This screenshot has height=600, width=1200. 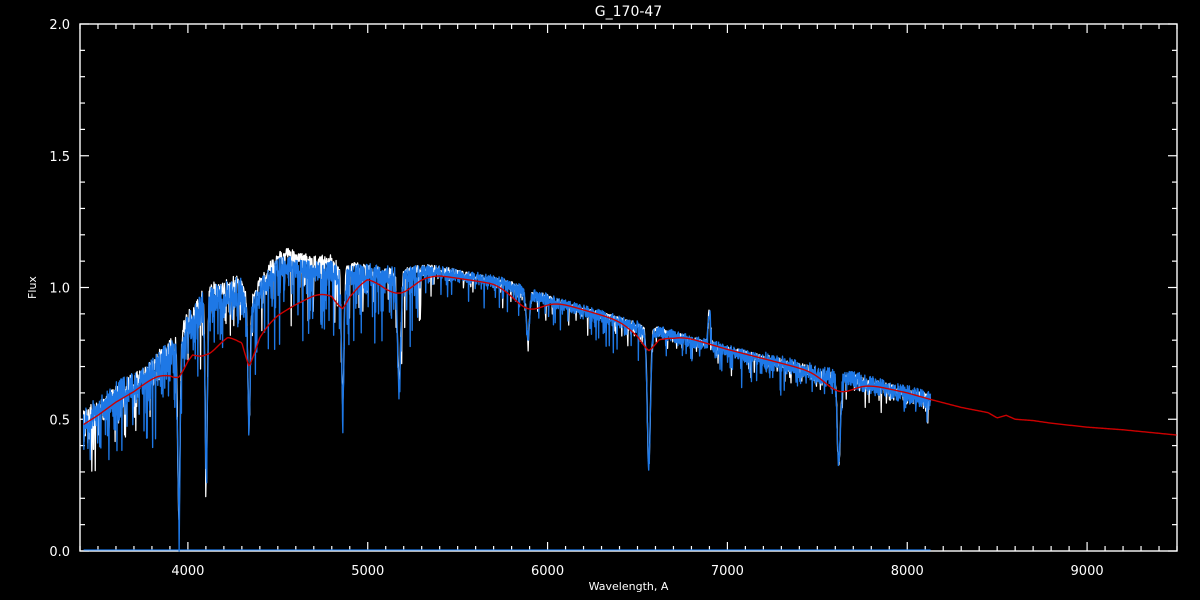 What do you see at coordinates (629, 586) in the screenshot?
I see `x-axis-title: Wavelength, A` at bounding box center [629, 586].